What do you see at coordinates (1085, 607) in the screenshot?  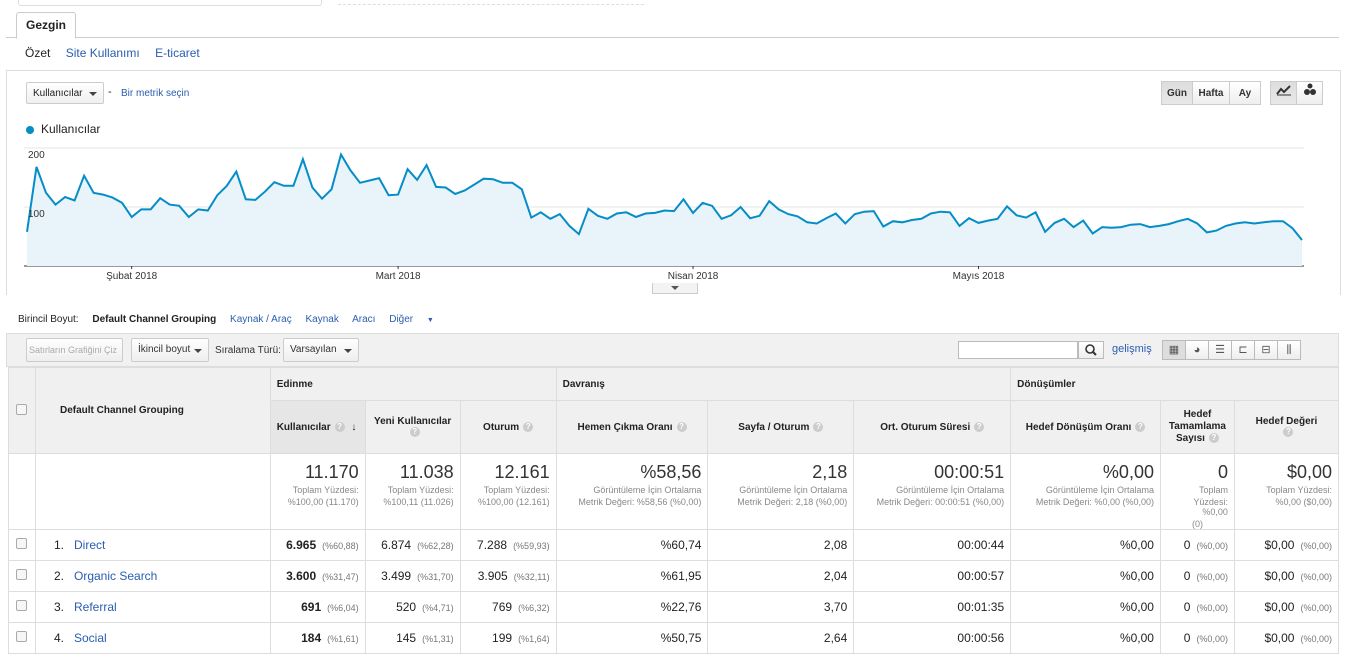 I see `row-conv-rate: %0,00` at bounding box center [1085, 607].